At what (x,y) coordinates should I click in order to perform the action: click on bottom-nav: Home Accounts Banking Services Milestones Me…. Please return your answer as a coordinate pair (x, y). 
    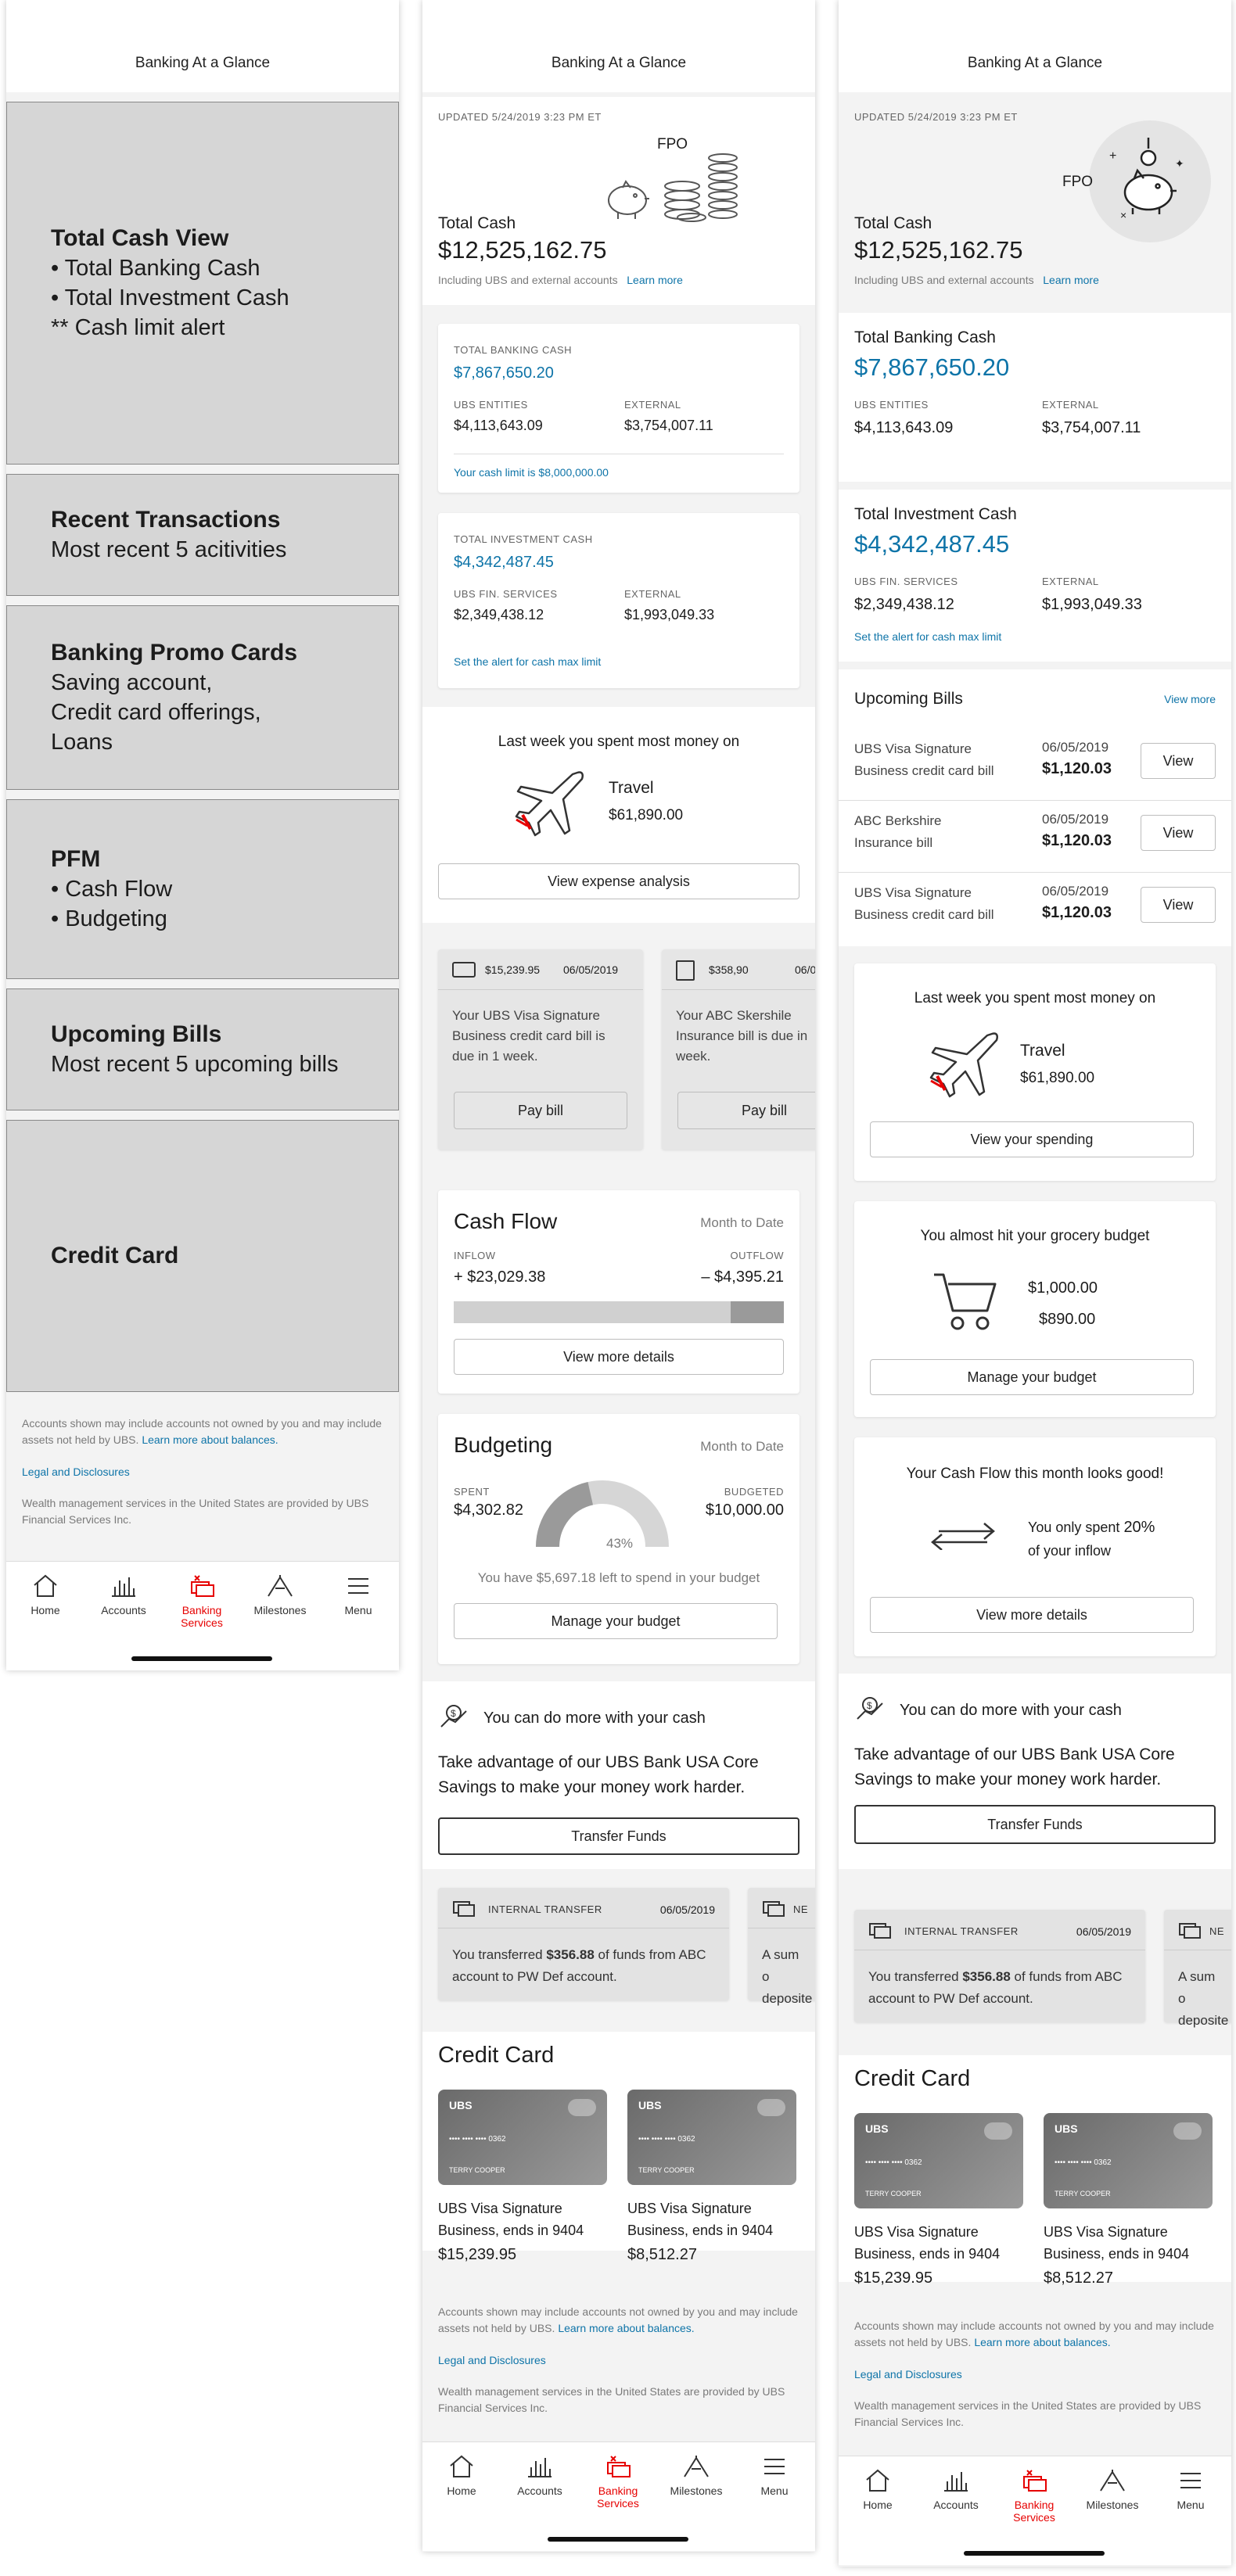
    Looking at the image, I should click on (618, 2496).